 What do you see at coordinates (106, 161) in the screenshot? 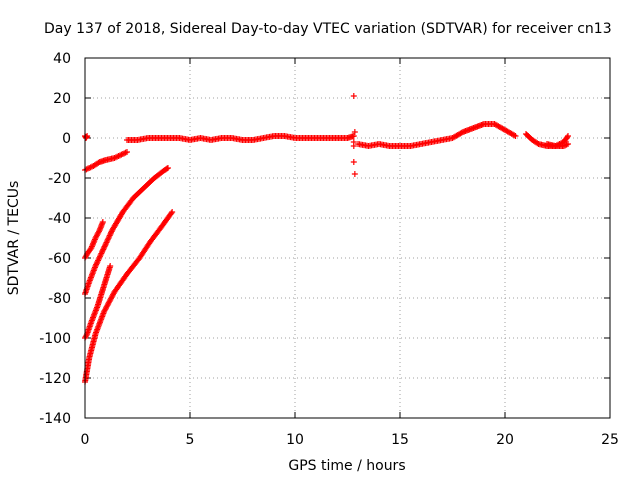
I see `series-ramp-a` at bounding box center [106, 161].